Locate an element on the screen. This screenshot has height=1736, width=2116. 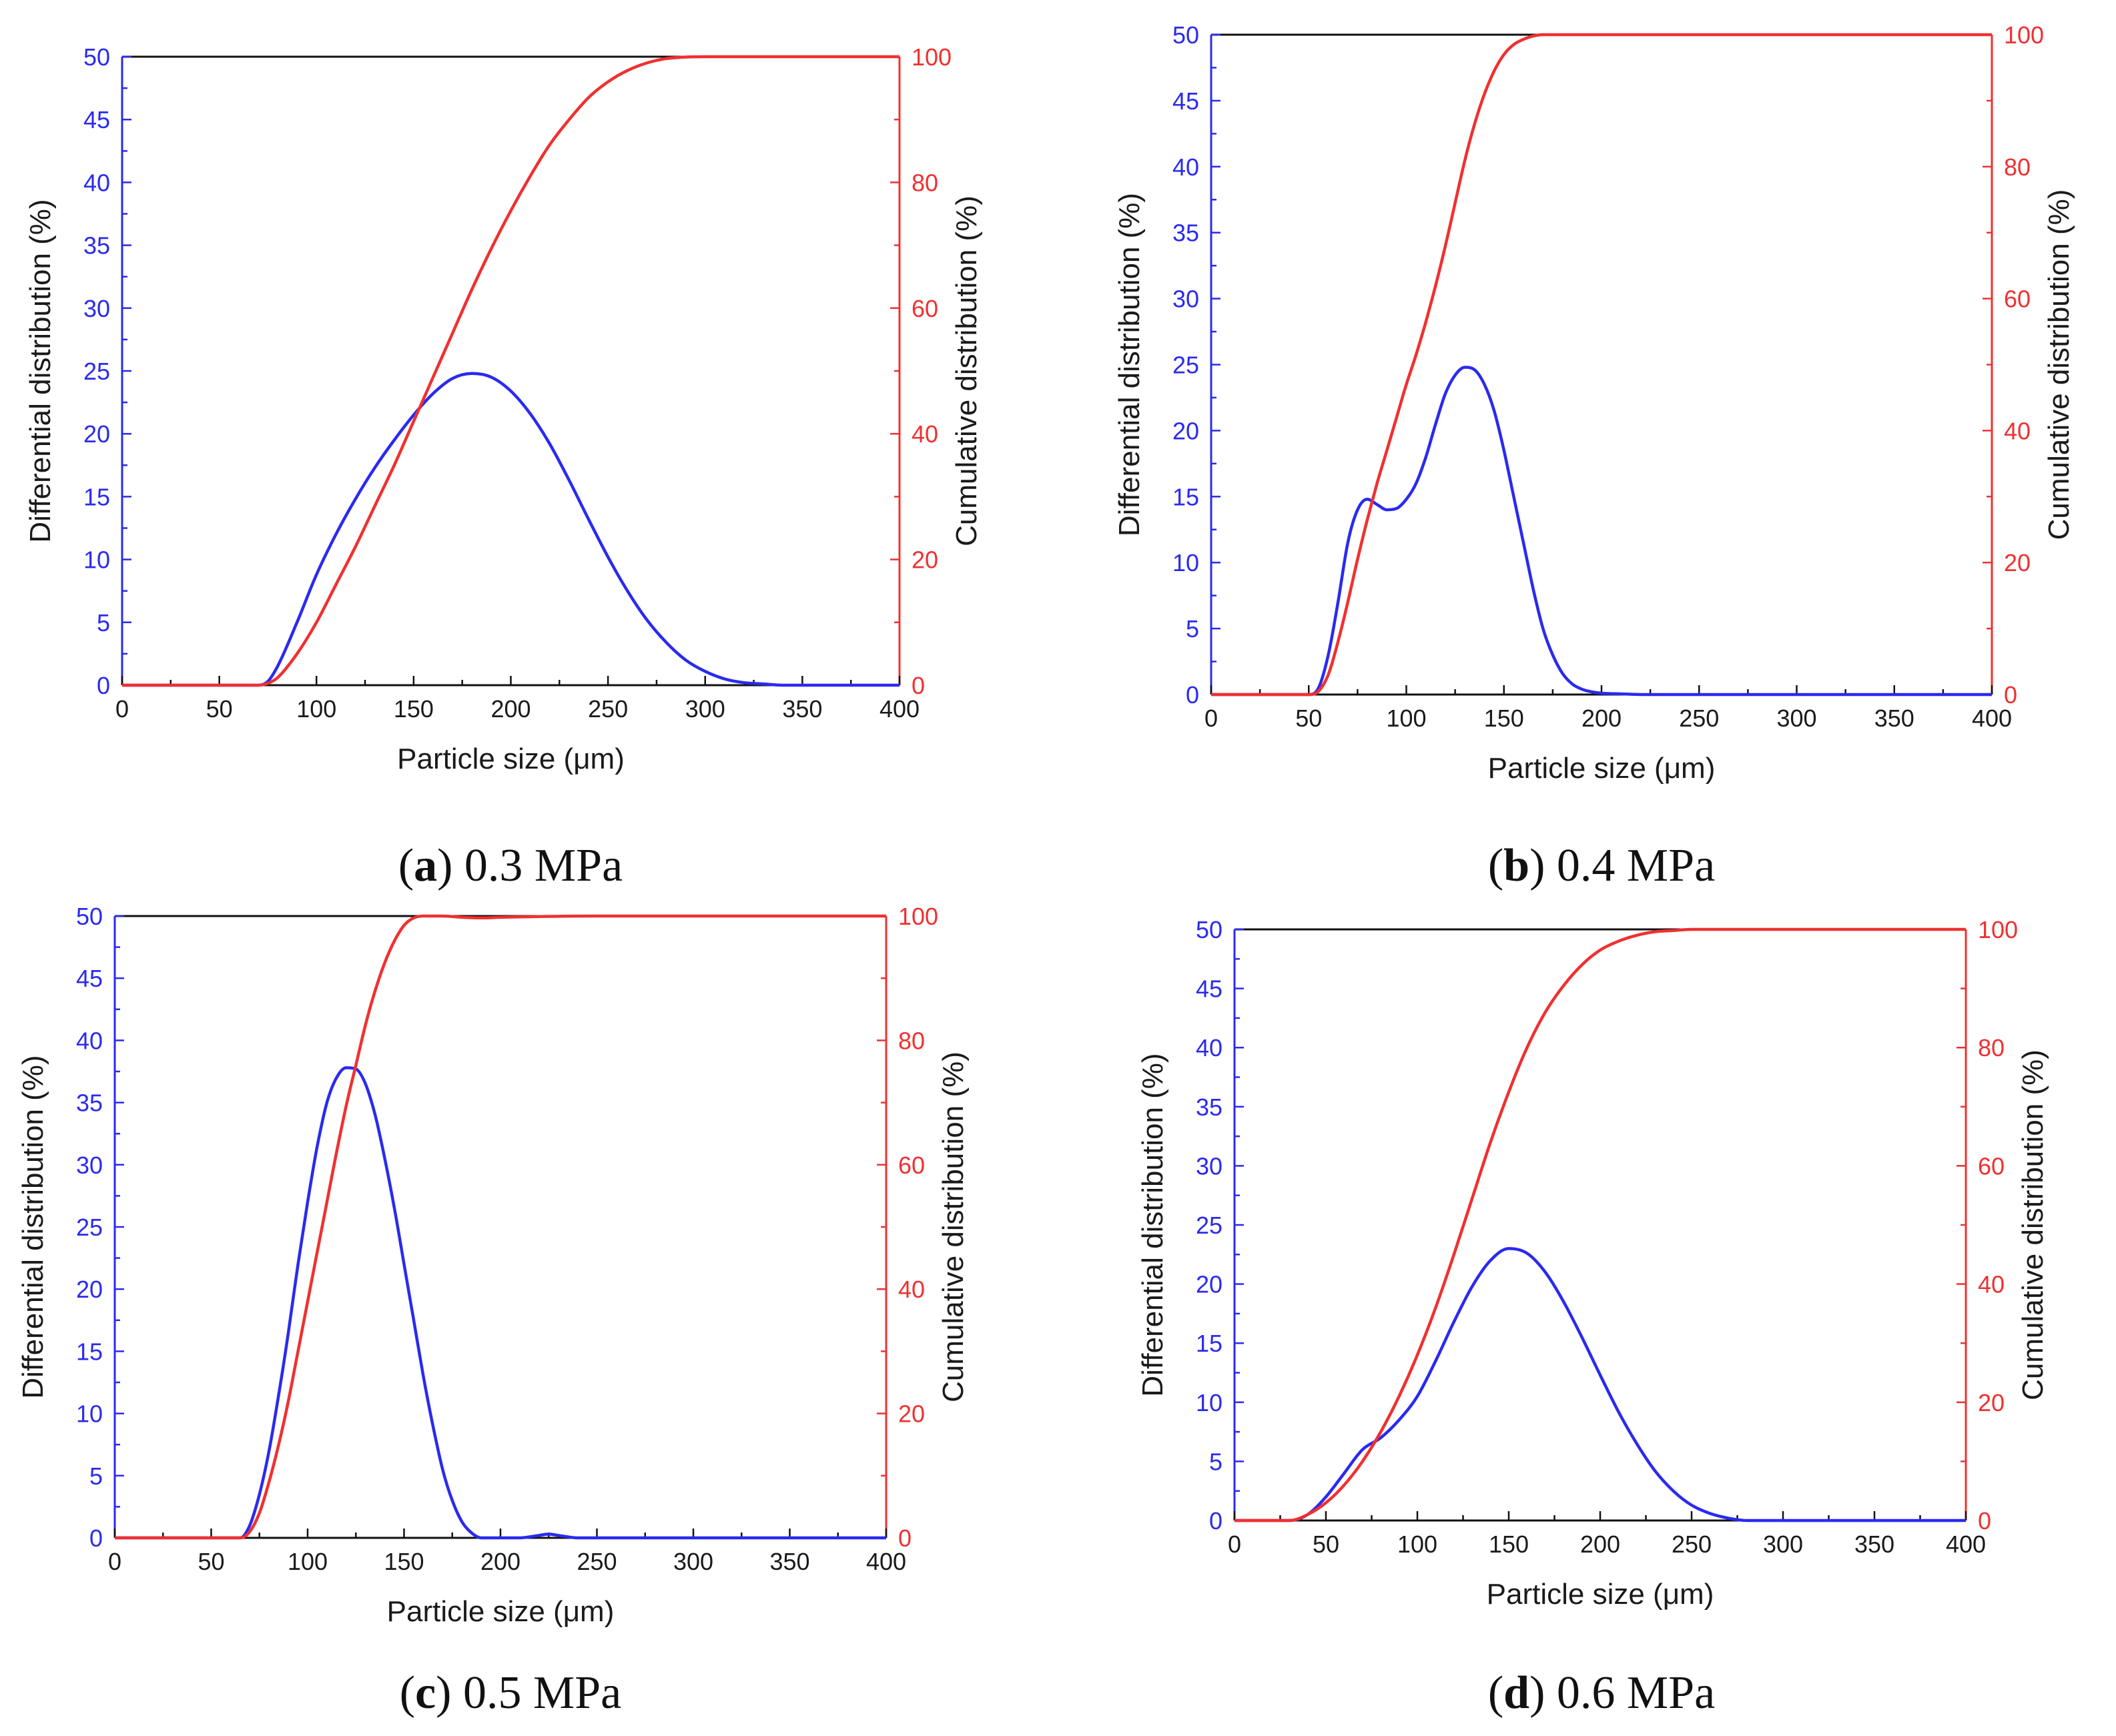
right-y-tick-label: 20 is located at coordinates (911, 1414).